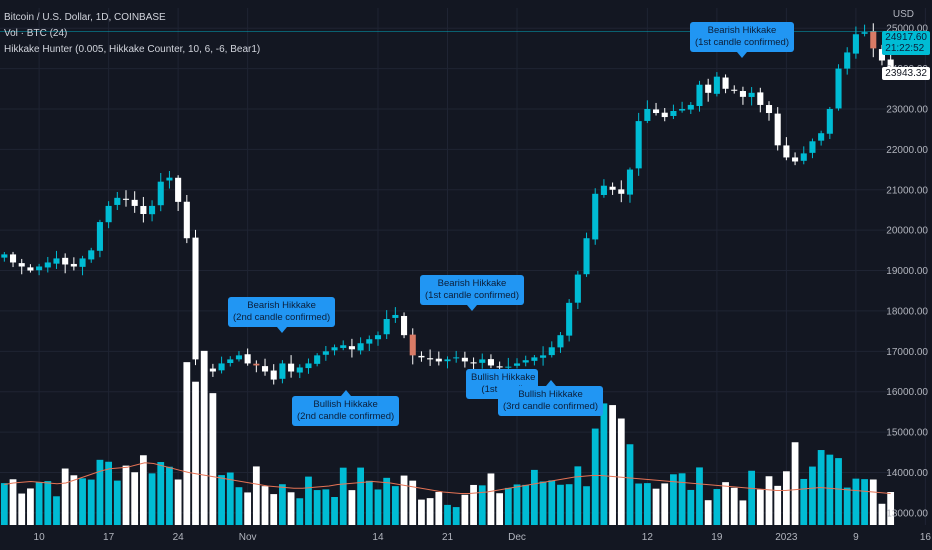  I want to click on x-tick-label: 16, so click(926, 537).